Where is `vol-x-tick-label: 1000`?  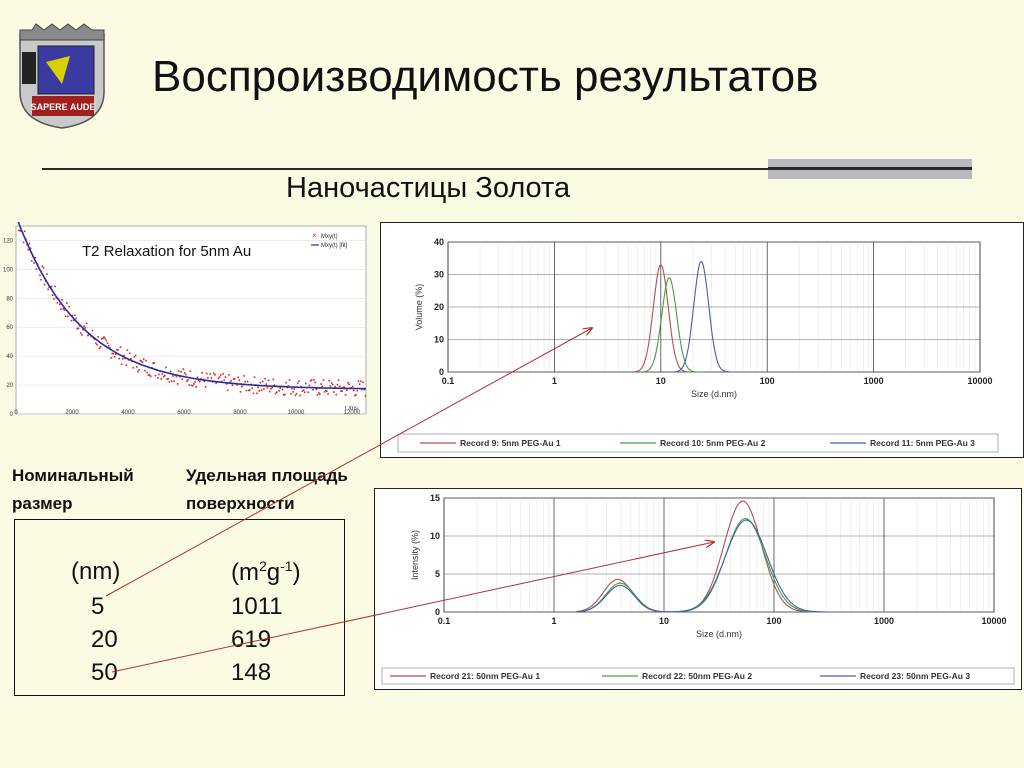
vol-x-tick-label: 1000 is located at coordinates (874, 381).